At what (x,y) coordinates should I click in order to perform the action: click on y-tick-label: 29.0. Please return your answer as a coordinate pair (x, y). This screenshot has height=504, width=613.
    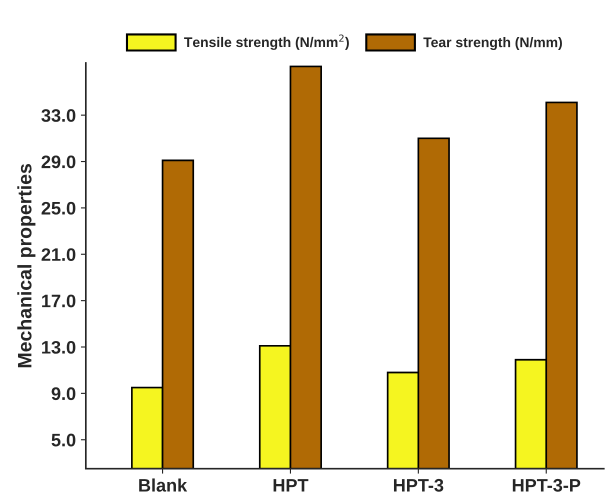
    Looking at the image, I should click on (59, 161).